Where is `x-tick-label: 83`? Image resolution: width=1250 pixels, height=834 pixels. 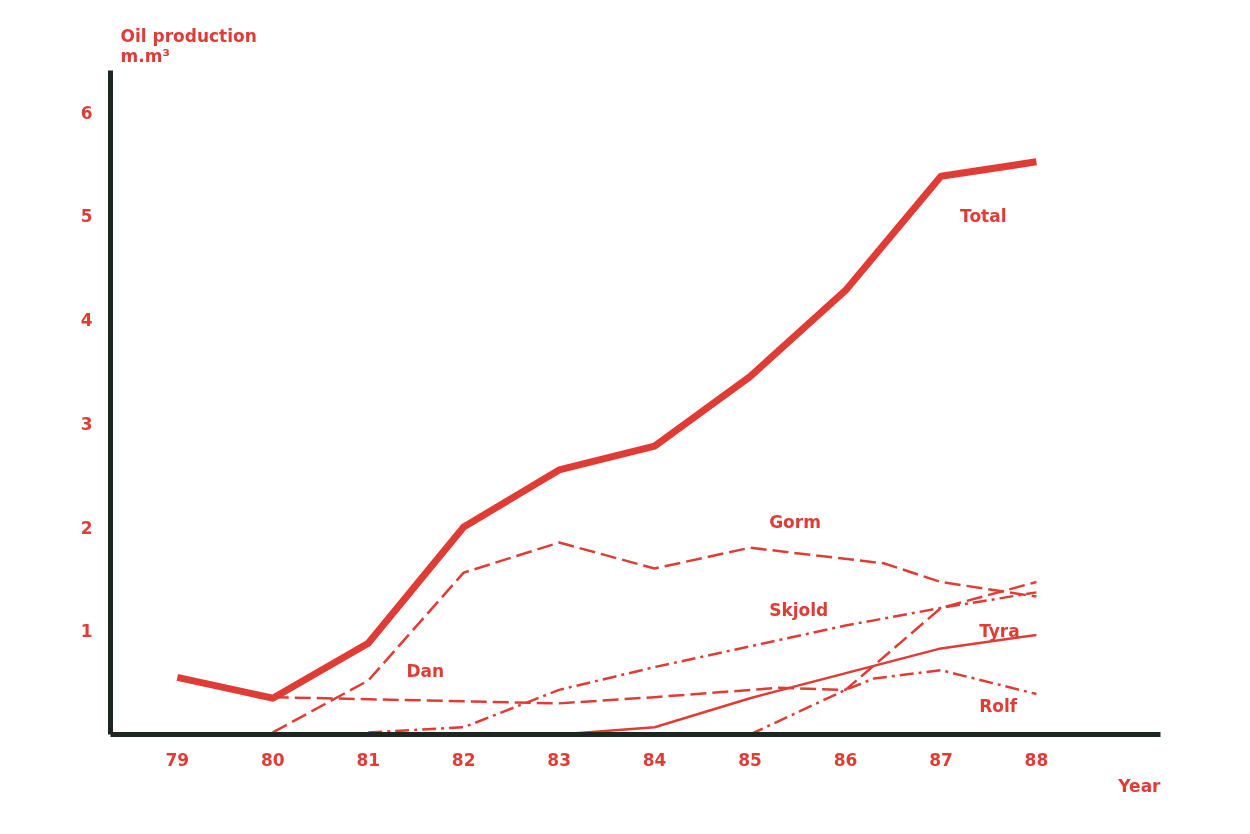
x-tick-label: 83 is located at coordinates (559, 759).